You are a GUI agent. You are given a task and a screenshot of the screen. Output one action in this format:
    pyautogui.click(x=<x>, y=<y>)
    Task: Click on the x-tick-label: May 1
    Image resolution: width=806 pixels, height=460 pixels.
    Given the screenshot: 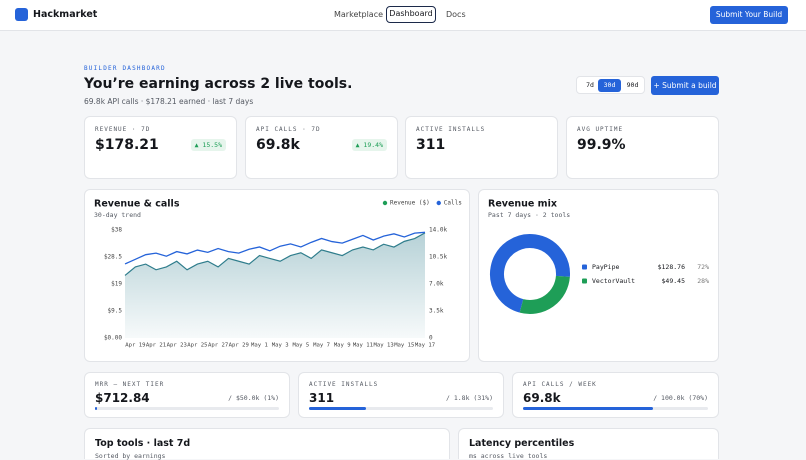 What is the action you would take?
    pyautogui.click(x=259, y=346)
    